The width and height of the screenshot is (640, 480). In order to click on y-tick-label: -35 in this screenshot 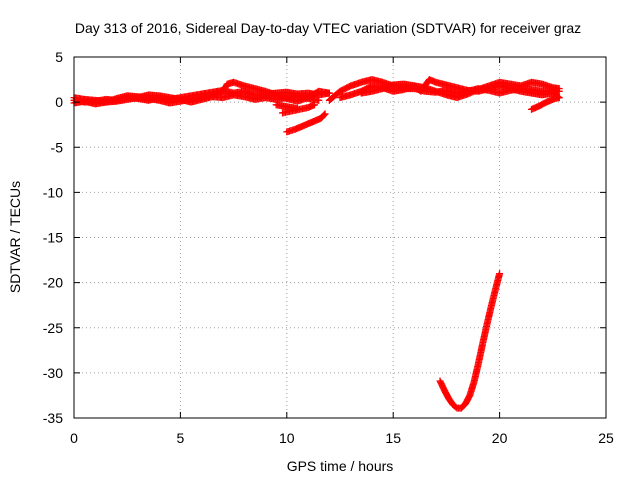, I will do `click(53, 418)`.